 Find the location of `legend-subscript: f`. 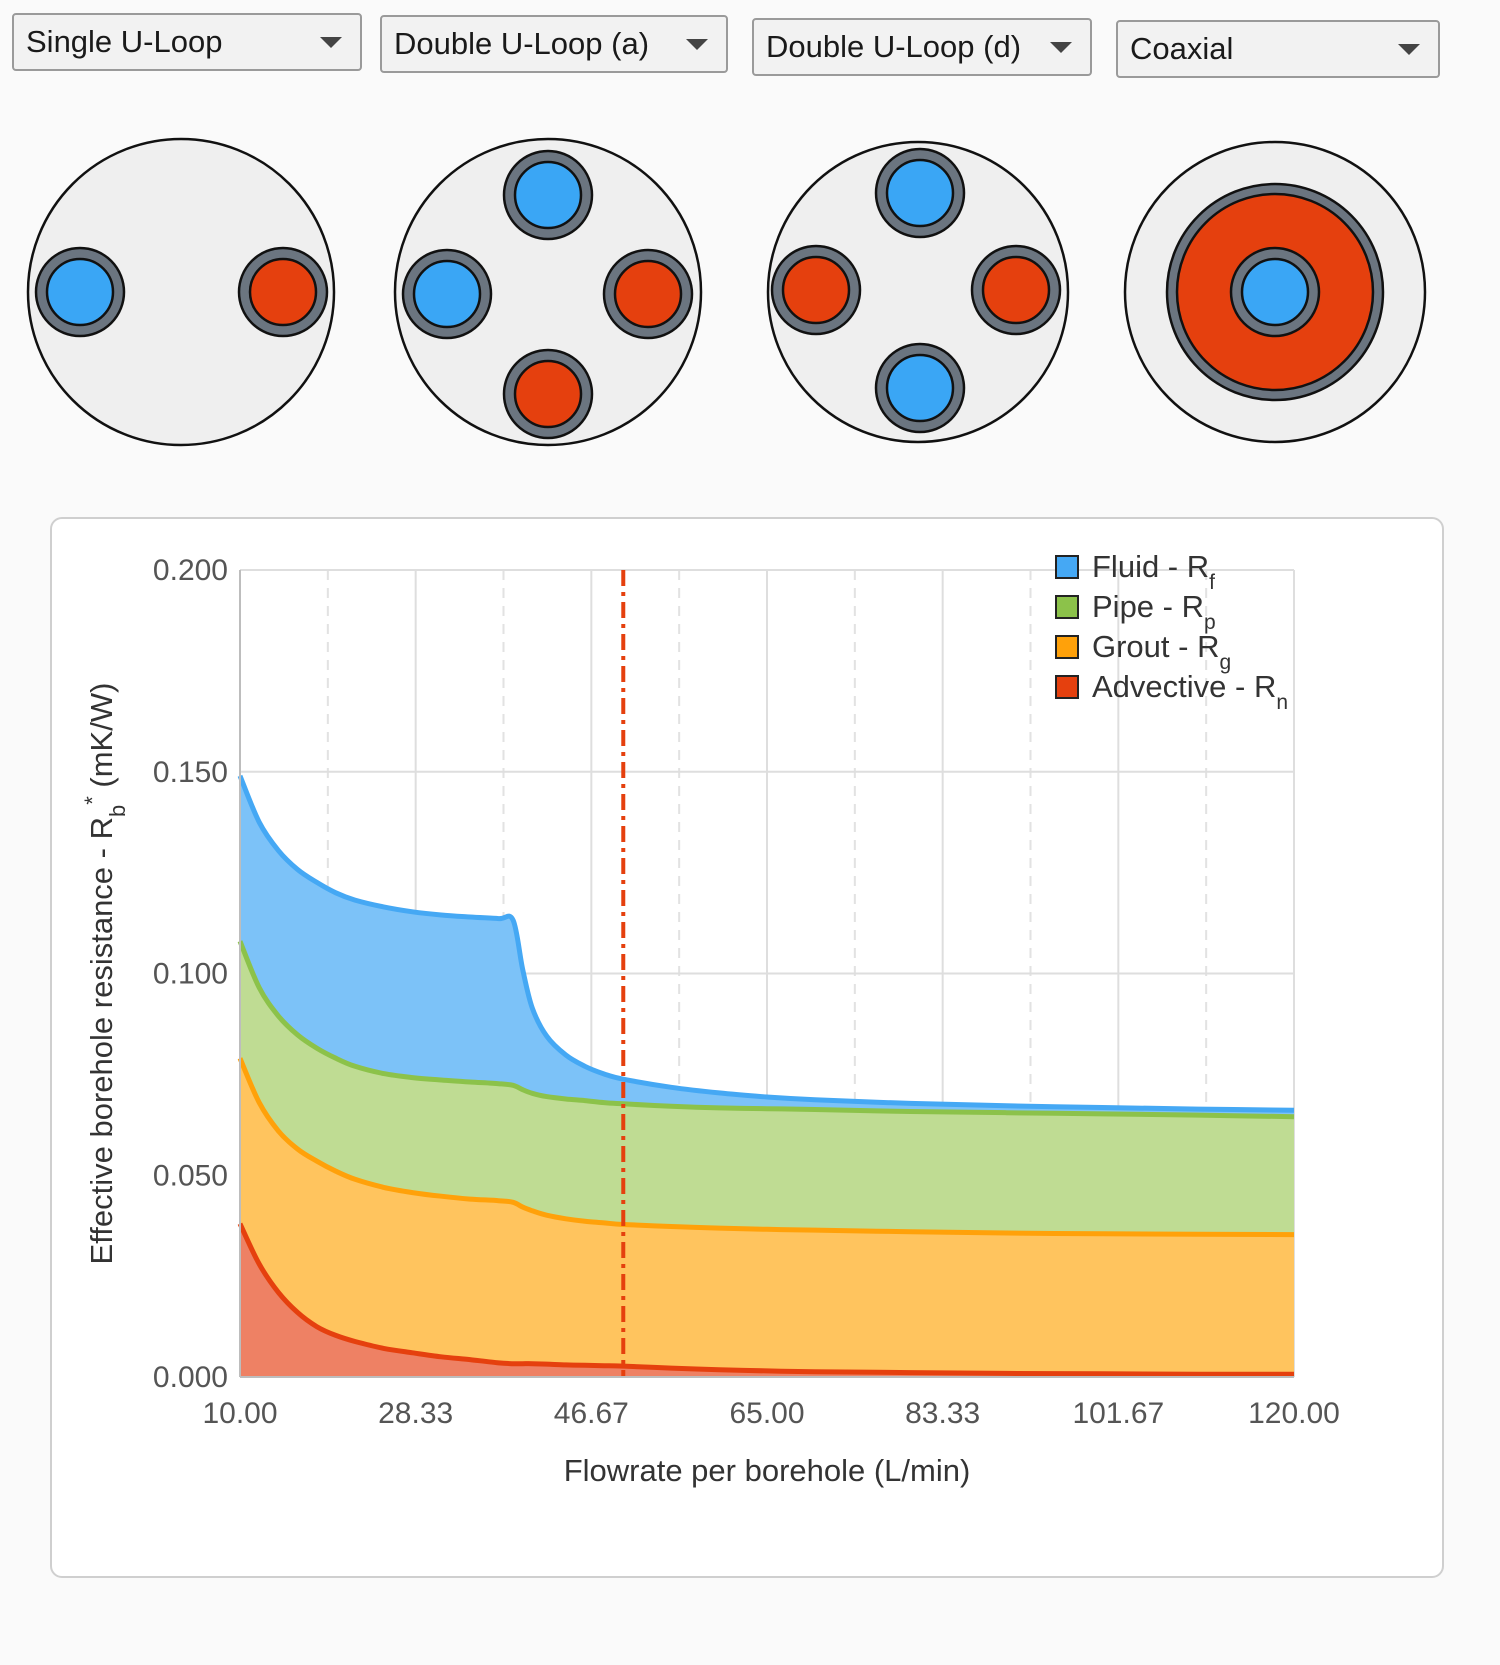

legend-subscript: f is located at coordinates (1212, 582).